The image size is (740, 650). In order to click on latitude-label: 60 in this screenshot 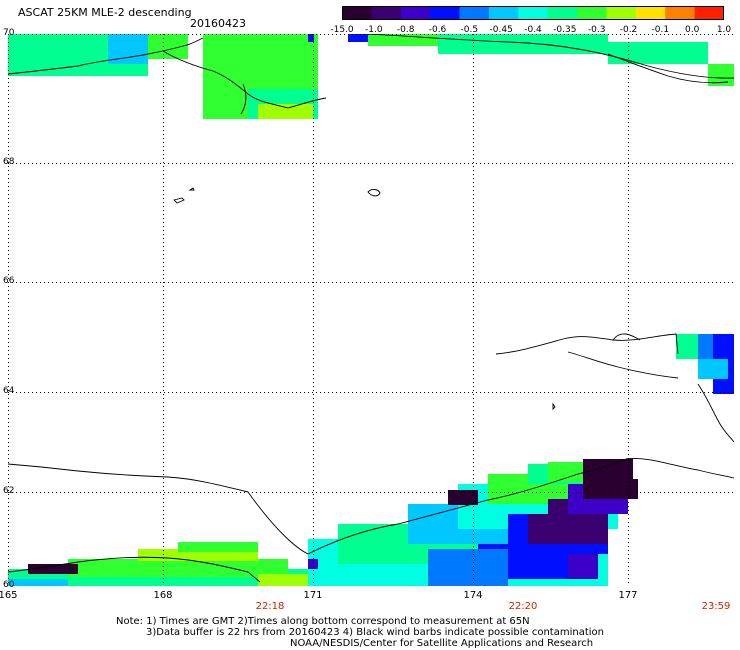, I will do `click(9, 585)`.